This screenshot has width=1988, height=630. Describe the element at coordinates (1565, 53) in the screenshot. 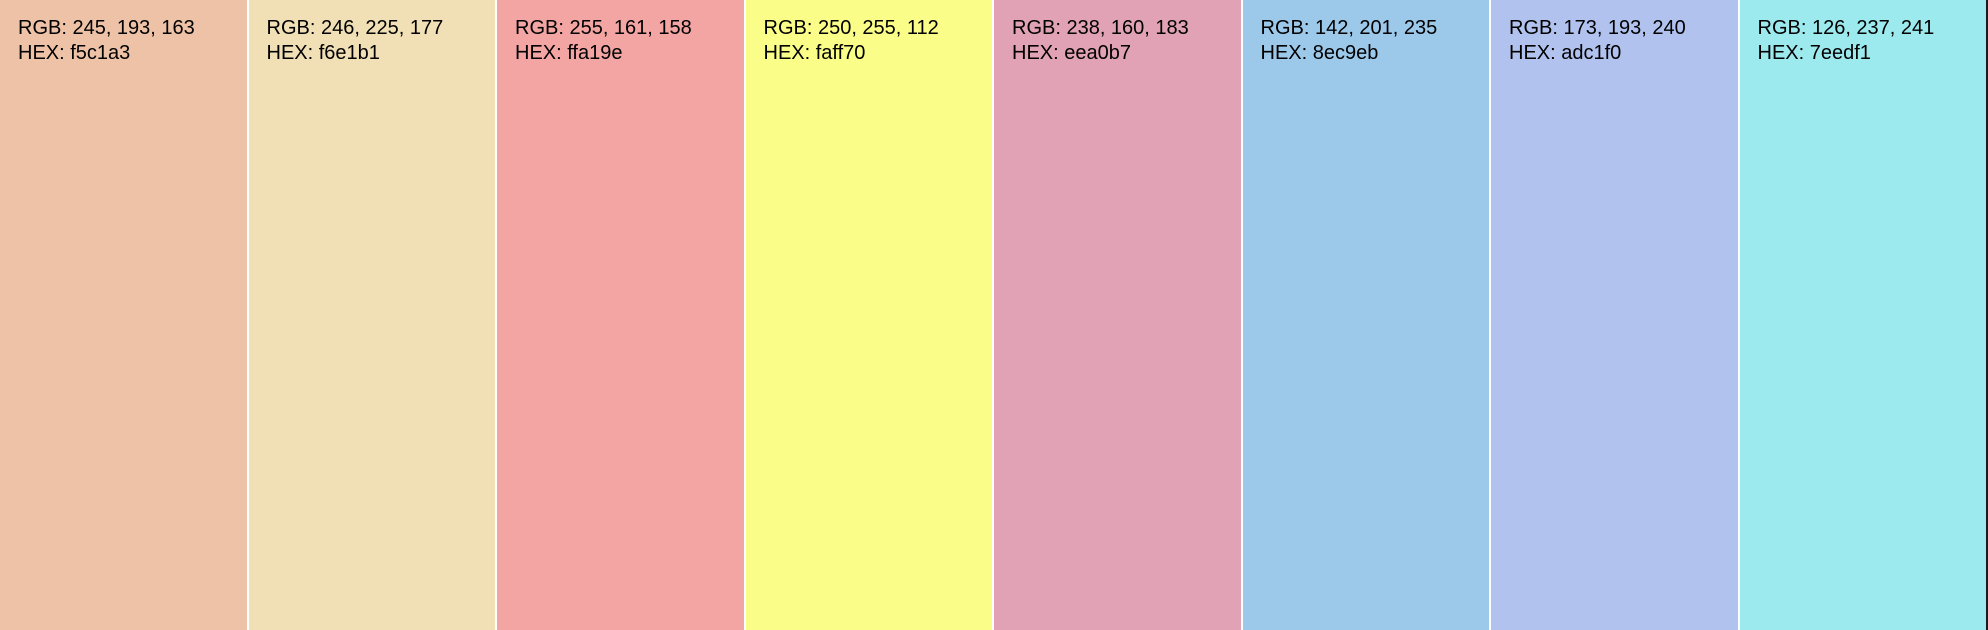

I see `hex-value: HEX: adc1f0` at that location.